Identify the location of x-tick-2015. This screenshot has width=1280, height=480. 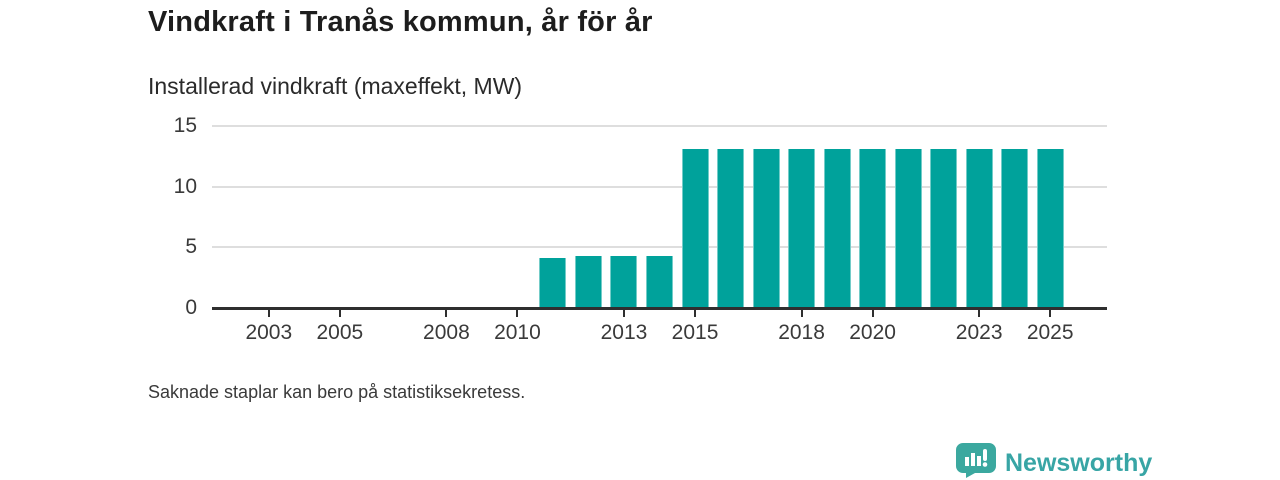
(695, 313).